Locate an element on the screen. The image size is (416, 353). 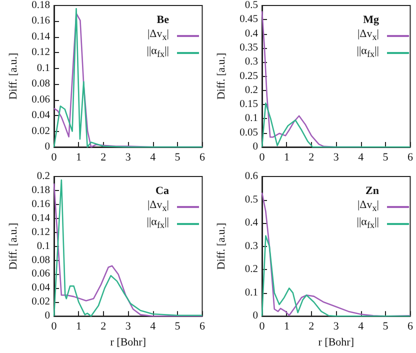
legend-title: Be is located at coordinates (163, 20).